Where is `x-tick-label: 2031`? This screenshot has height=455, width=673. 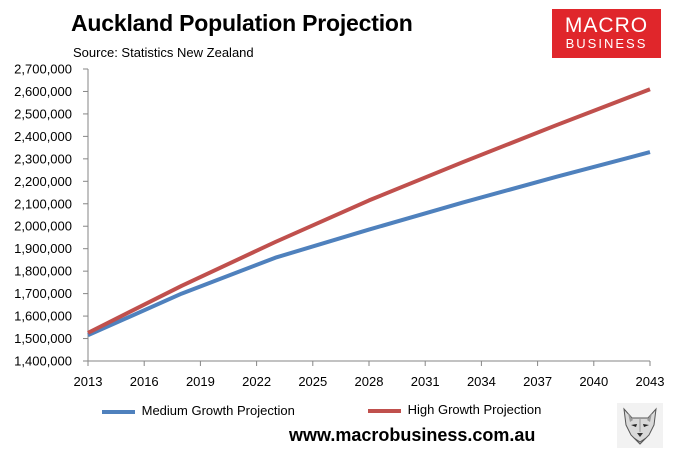
x-tick-label: 2031 is located at coordinates (425, 381).